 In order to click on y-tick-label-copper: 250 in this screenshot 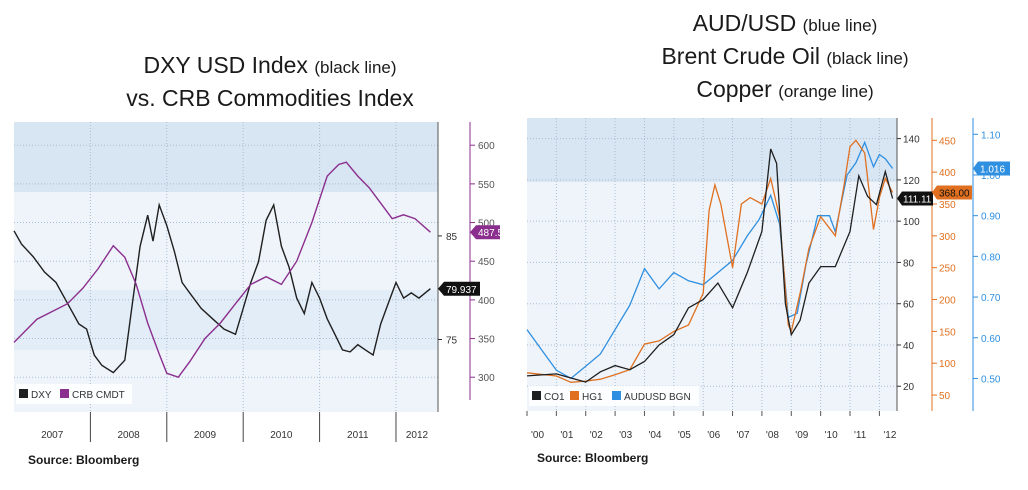, I will do `click(947, 269)`.